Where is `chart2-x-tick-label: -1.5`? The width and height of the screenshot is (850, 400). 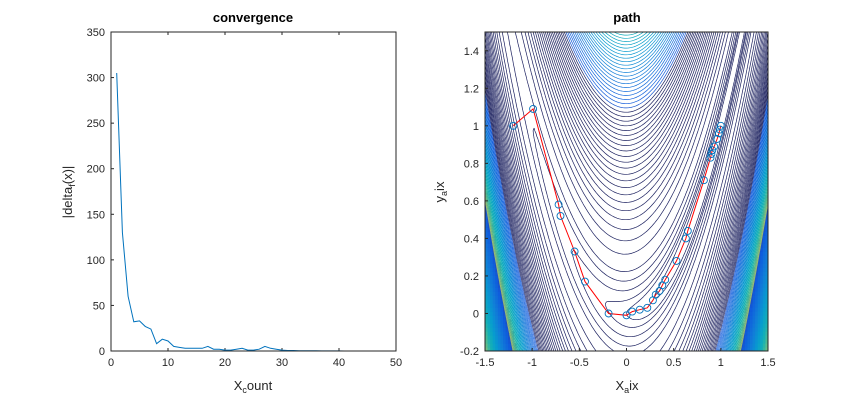
chart2-x-tick-label: -1.5 is located at coordinates (485, 363).